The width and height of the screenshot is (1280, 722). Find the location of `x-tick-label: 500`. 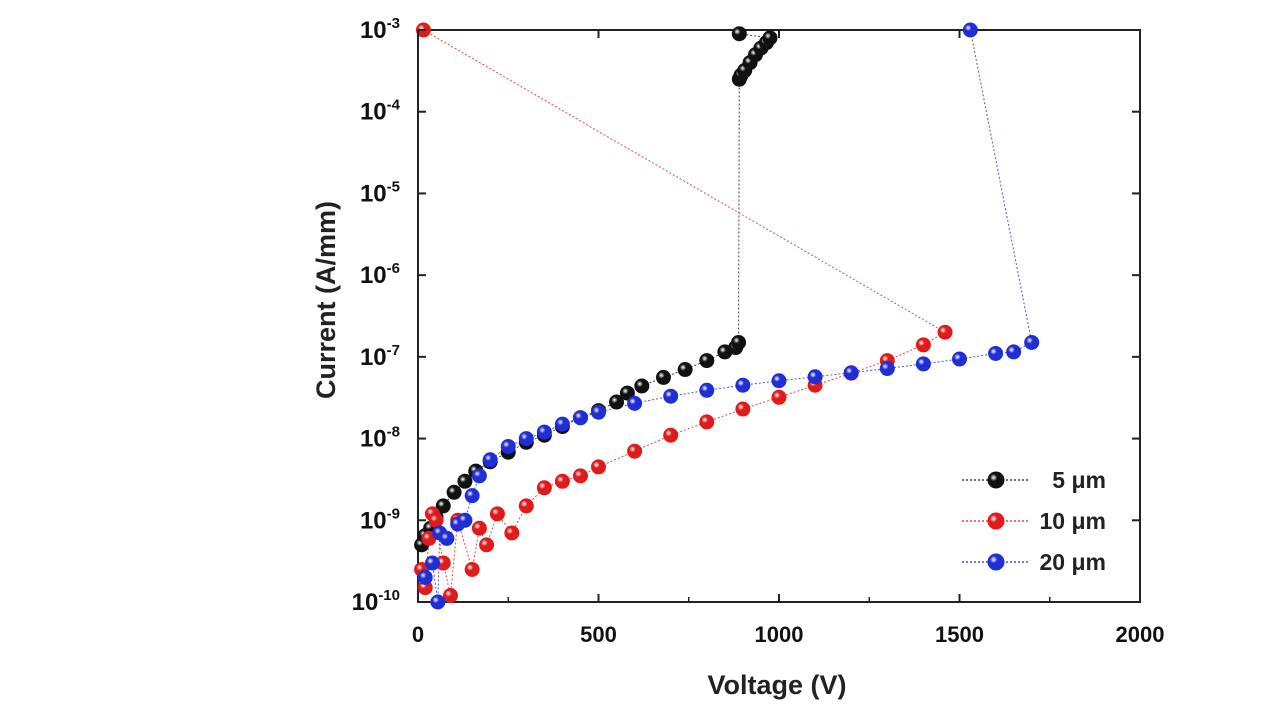

x-tick-label: 500 is located at coordinates (598, 634).